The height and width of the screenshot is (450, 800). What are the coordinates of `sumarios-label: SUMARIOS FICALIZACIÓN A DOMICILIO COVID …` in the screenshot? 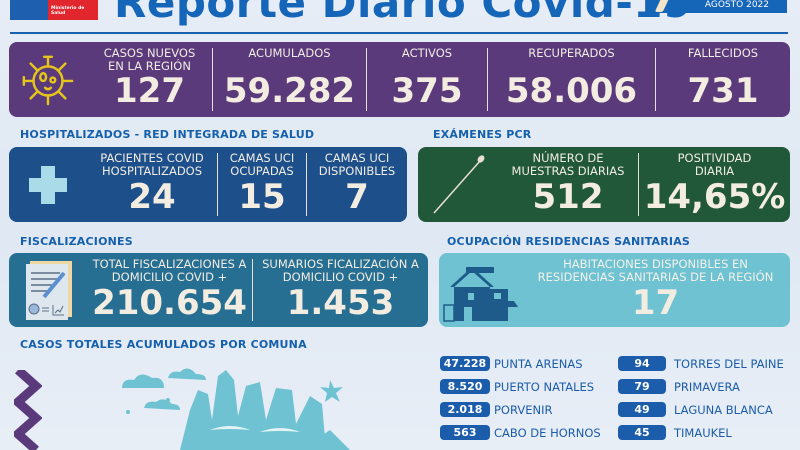 It's located at (340, 270).